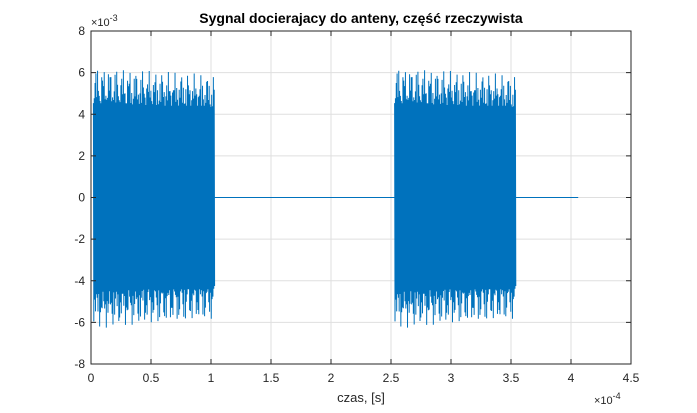 The width and height of the screenshot is (697, 413). What do you see at coordinates (211, 378) in the screenshot?
I see `x-tick-label: 1` at bounding box center [211, 378].